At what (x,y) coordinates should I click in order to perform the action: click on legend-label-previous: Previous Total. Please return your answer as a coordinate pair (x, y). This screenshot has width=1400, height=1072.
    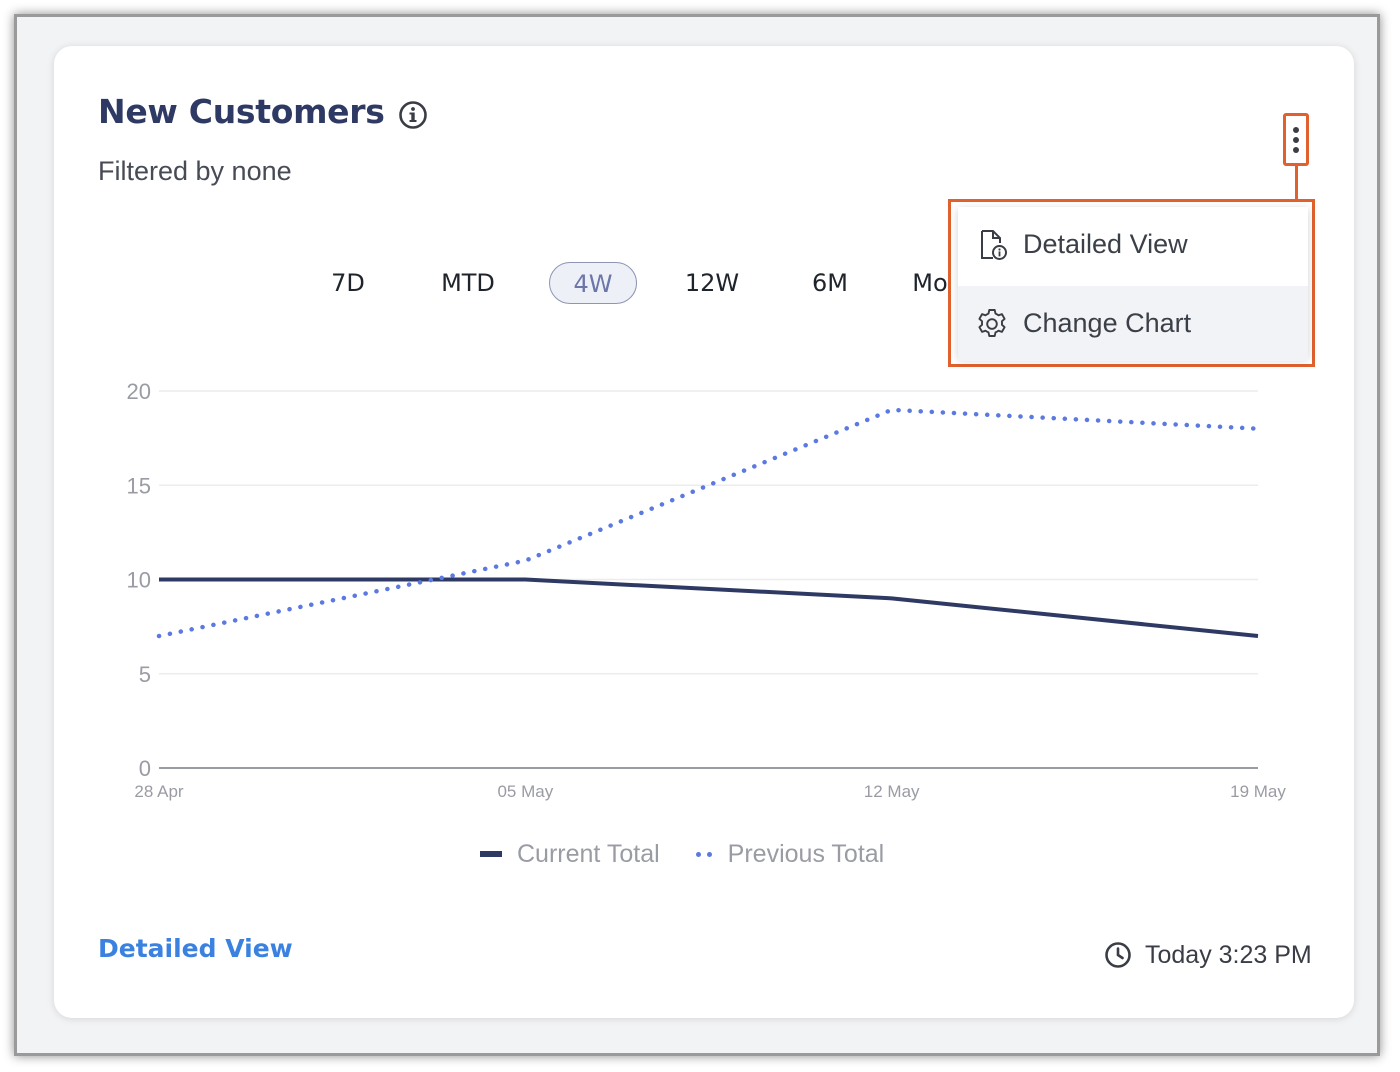
    Looking at the image, I should click on (806, 853).